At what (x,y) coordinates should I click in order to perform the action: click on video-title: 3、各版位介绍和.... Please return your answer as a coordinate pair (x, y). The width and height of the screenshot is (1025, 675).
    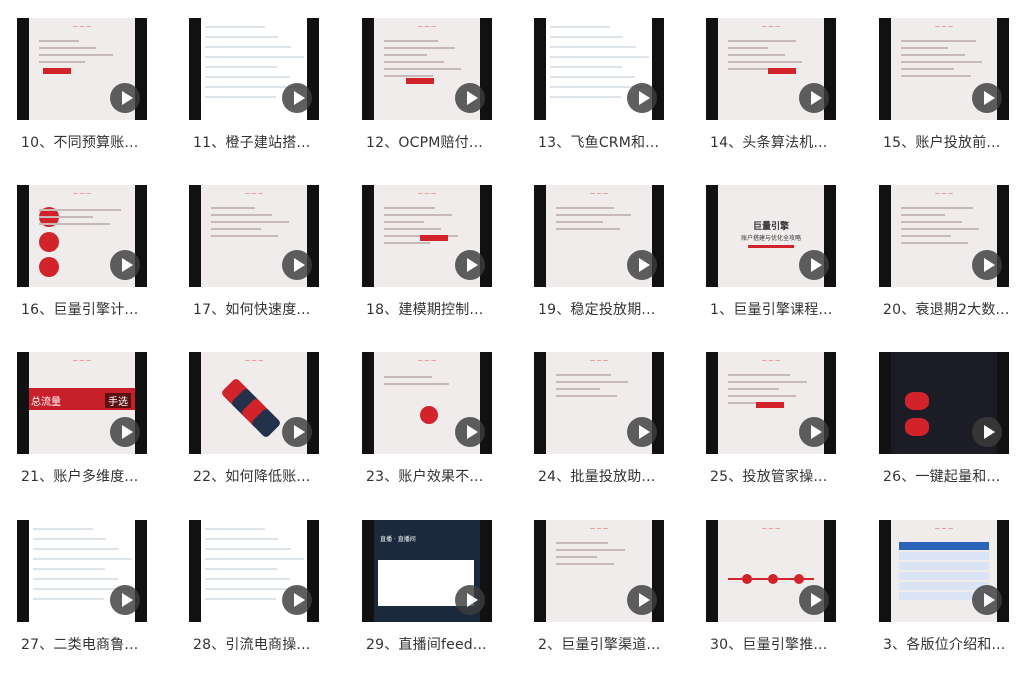
    Looking at the image, I should click on (944, 645).